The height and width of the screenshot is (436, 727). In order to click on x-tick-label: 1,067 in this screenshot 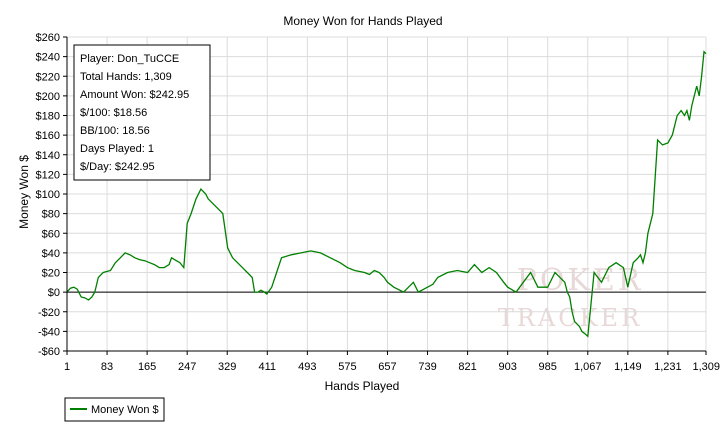, I will do `click(588, 367)`.